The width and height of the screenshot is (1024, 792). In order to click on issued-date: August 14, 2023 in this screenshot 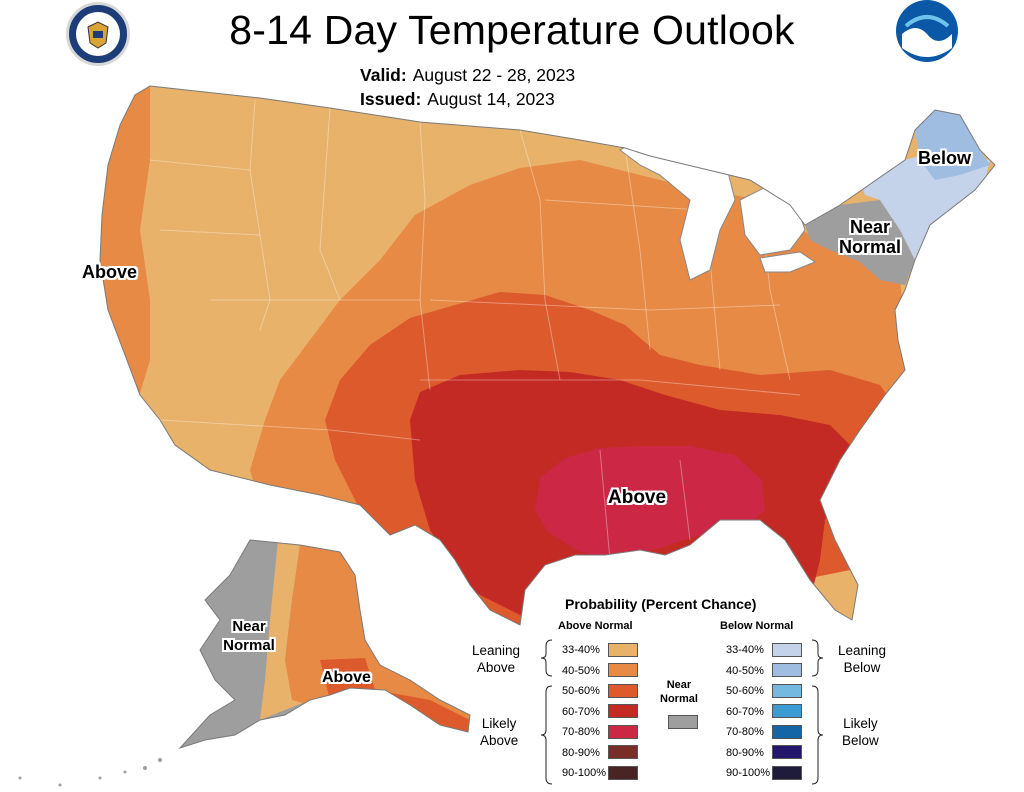, I will do `click(491, 99)`.